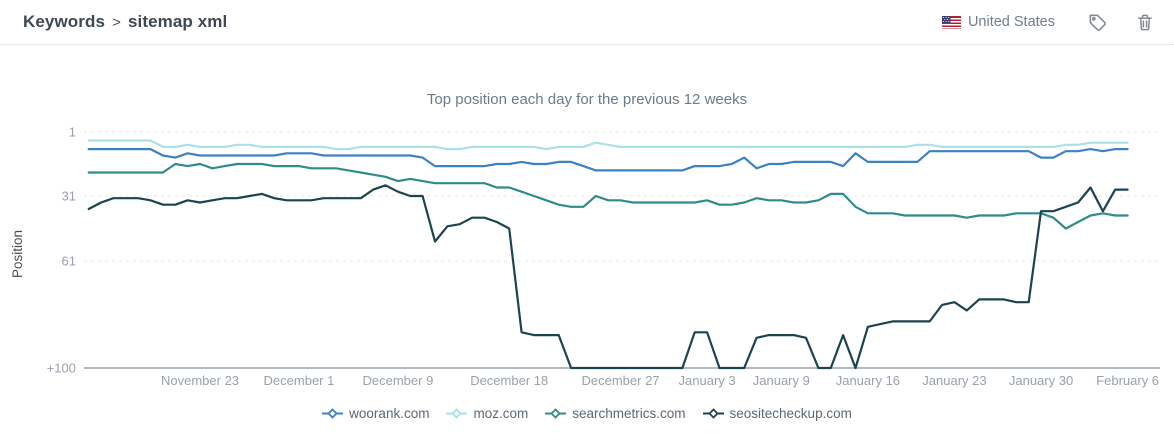 The height and width of the screenshot is (433, 1174). What do you see at coordinates (868, 380) in the screenshot?
I see `x-tick-label: January 16` at bounding box center [868, 380].